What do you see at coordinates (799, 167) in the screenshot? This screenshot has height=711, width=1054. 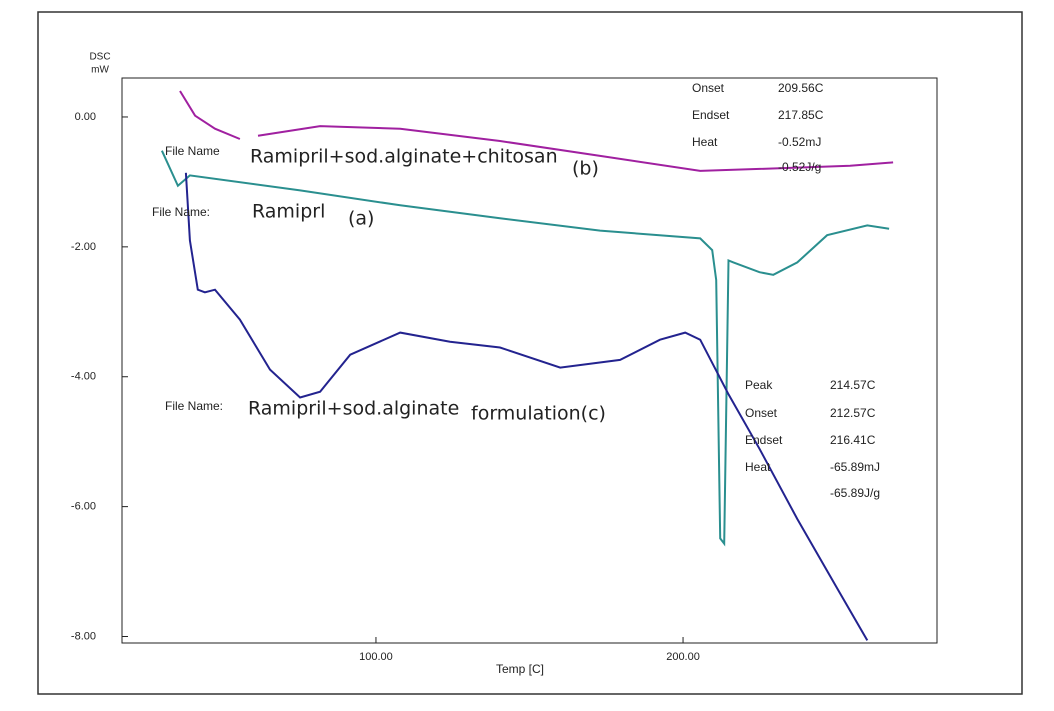 I see `annotation: -0.52J/g` at bounding box center [799, 167].